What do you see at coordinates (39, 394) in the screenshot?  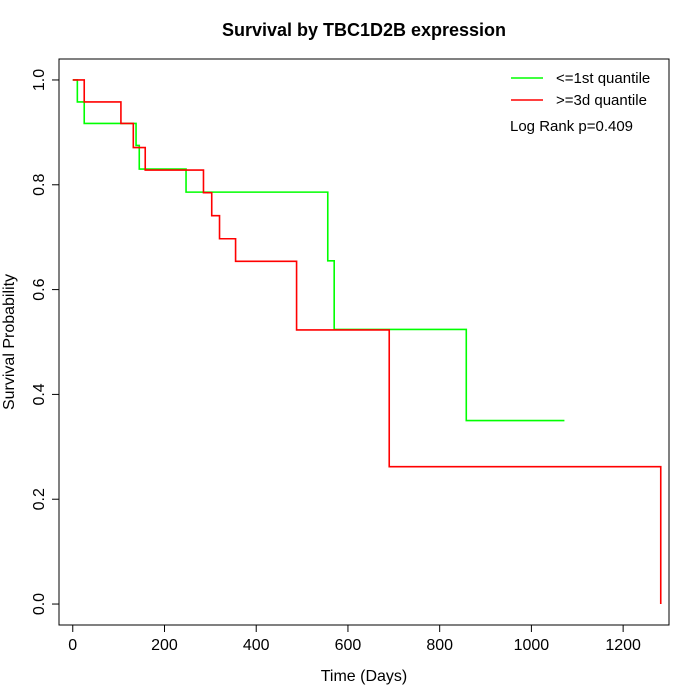 I see `y-tick-label: 0.4` at bounding box center [39, 394].